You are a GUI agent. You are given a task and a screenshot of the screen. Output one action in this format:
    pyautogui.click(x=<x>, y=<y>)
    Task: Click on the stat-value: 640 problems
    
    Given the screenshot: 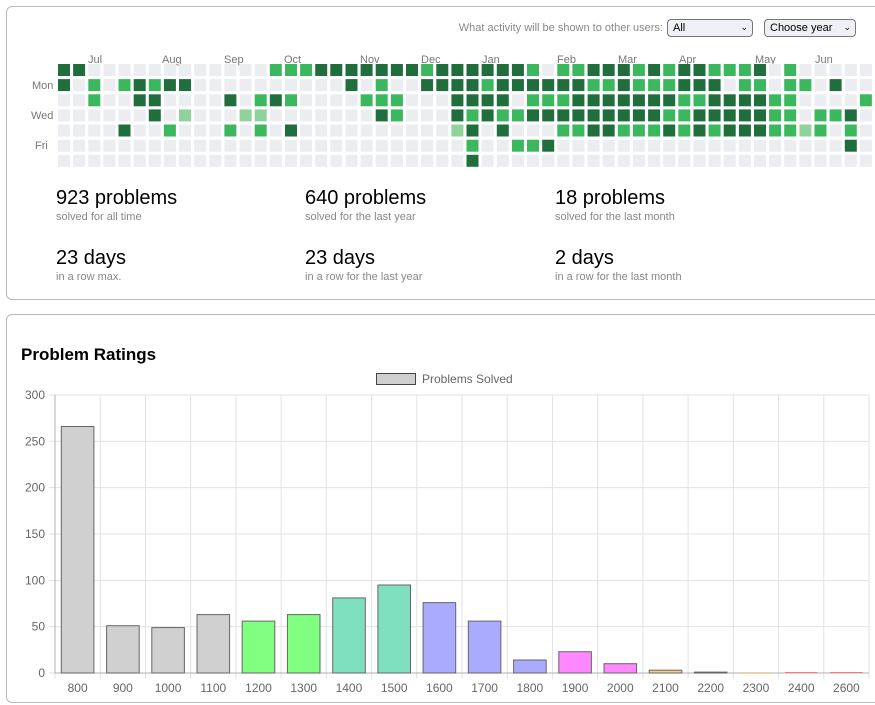 What is the action you would take?
    pyautogui.click(x=366, y=198)
    